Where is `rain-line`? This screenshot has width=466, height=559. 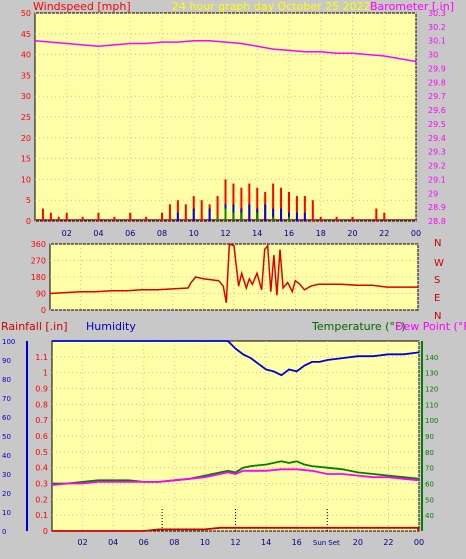
rain-line is located at coordinates (236, 529).